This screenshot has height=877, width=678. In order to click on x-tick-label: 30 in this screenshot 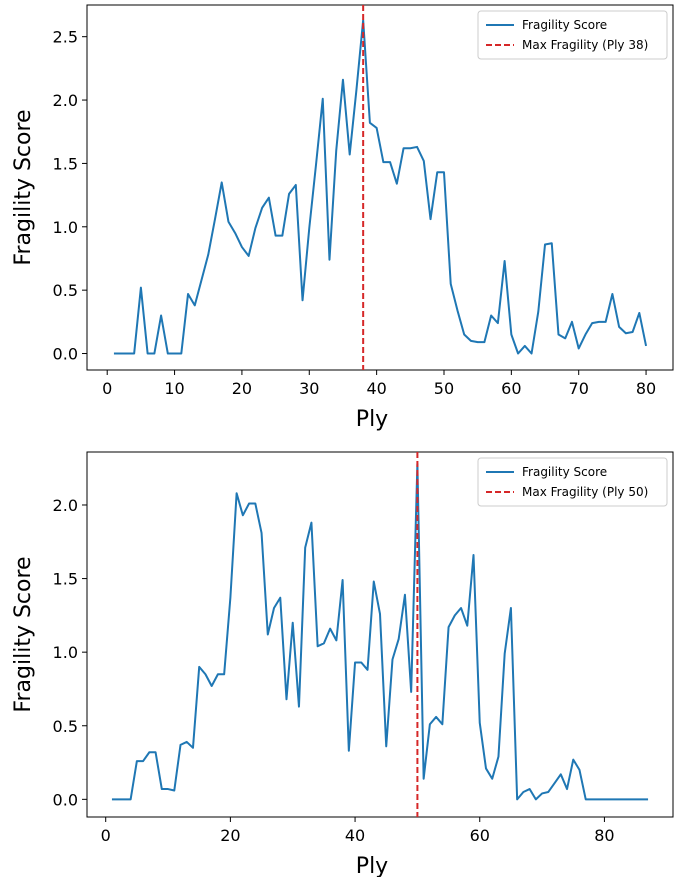, I will do `click(309, 388)`.